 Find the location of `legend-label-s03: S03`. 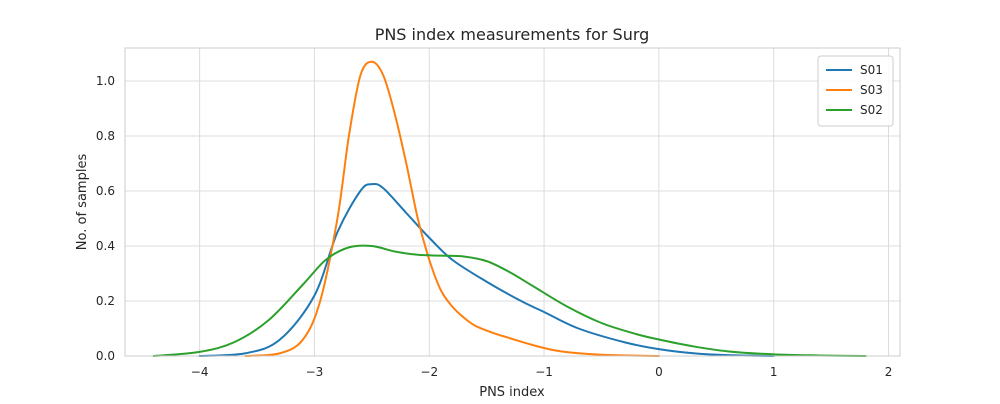

legend-label-s03: S03 is located at coordinates (871, 90).